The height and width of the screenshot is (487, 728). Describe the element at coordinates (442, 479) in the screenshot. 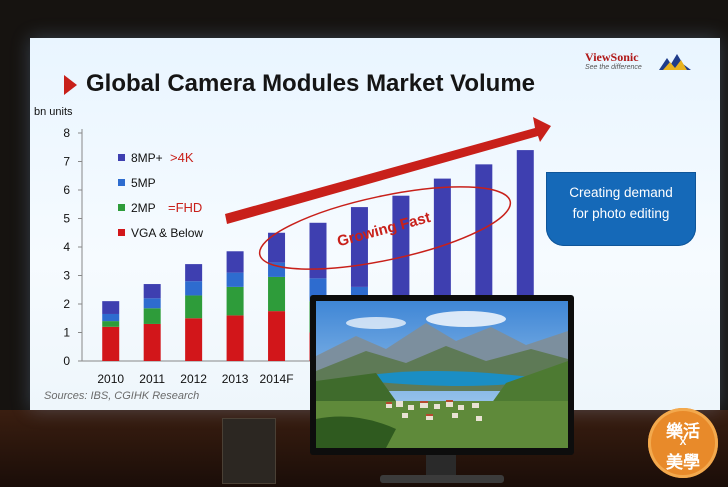

I see `monitor-stand-base` at that location.